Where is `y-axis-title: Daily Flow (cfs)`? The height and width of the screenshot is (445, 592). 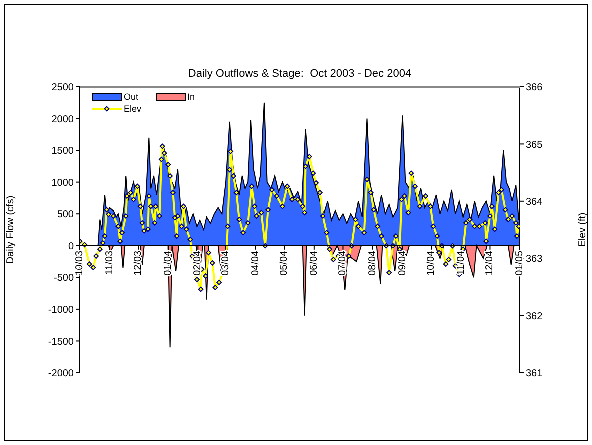 y-axis-title: Daily Flow (cfs) is located at coordinates (11, 230).